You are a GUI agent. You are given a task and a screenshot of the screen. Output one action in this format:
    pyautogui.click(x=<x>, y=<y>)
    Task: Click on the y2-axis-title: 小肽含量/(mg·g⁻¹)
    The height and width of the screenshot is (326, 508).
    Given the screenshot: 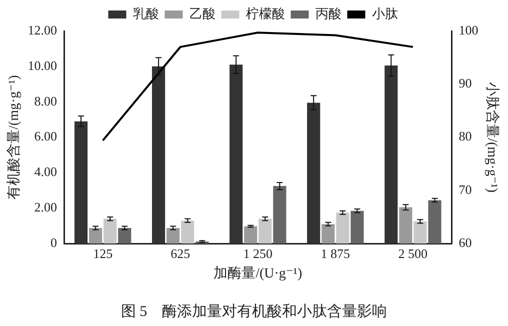 What is the action you would take?
    pyautogui.click(x=492, y=137)
    